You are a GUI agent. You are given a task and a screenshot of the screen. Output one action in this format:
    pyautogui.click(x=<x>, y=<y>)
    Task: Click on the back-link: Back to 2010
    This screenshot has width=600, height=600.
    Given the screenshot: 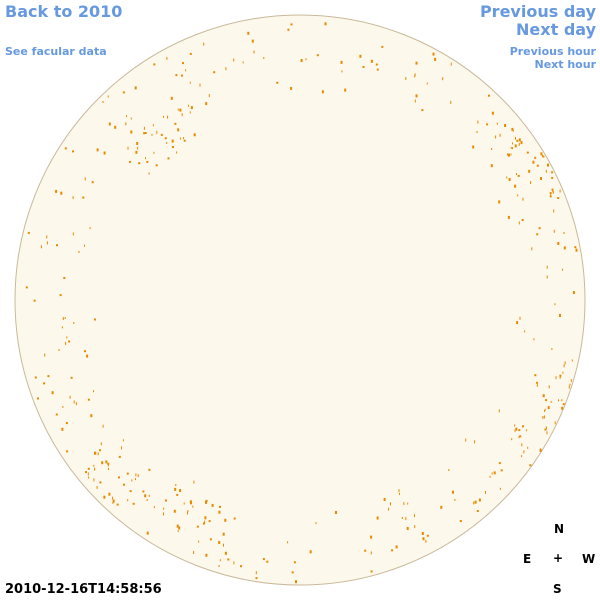 What is the action you would take?
    pyautogui.click(x=64, y=11)
    